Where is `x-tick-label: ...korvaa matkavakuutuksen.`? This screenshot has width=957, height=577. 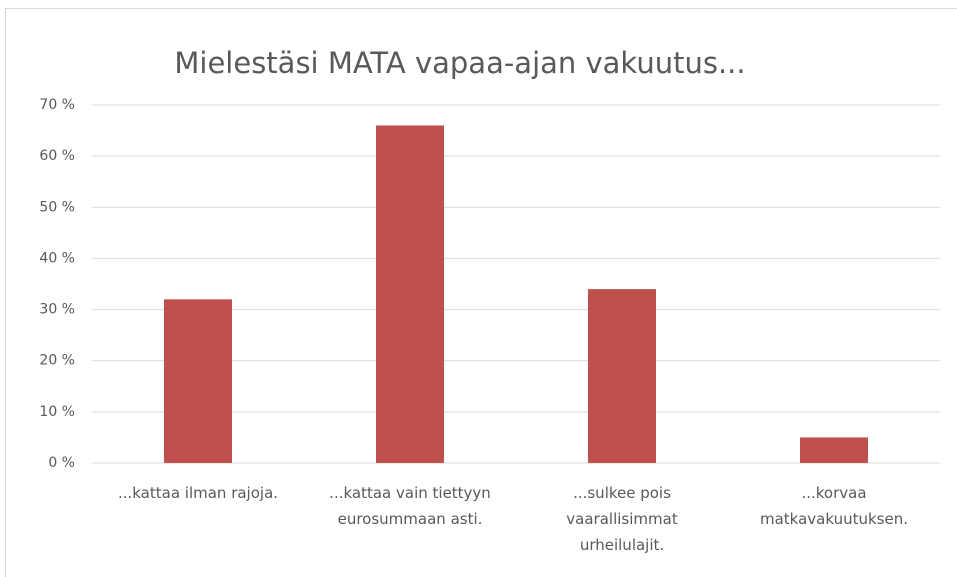 x-tick-label: ...korvaa matkavakuutuksen. is located at coordinates (833, 506).